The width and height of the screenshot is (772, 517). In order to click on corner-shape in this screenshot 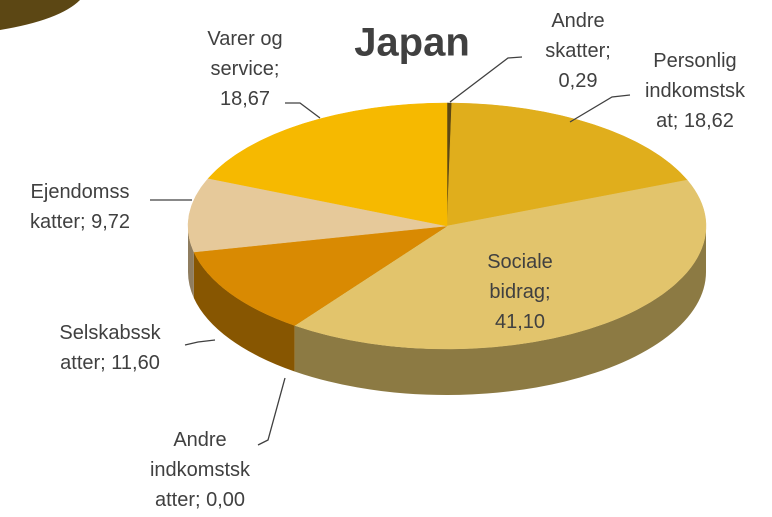, I will do `click(40, 15)`.